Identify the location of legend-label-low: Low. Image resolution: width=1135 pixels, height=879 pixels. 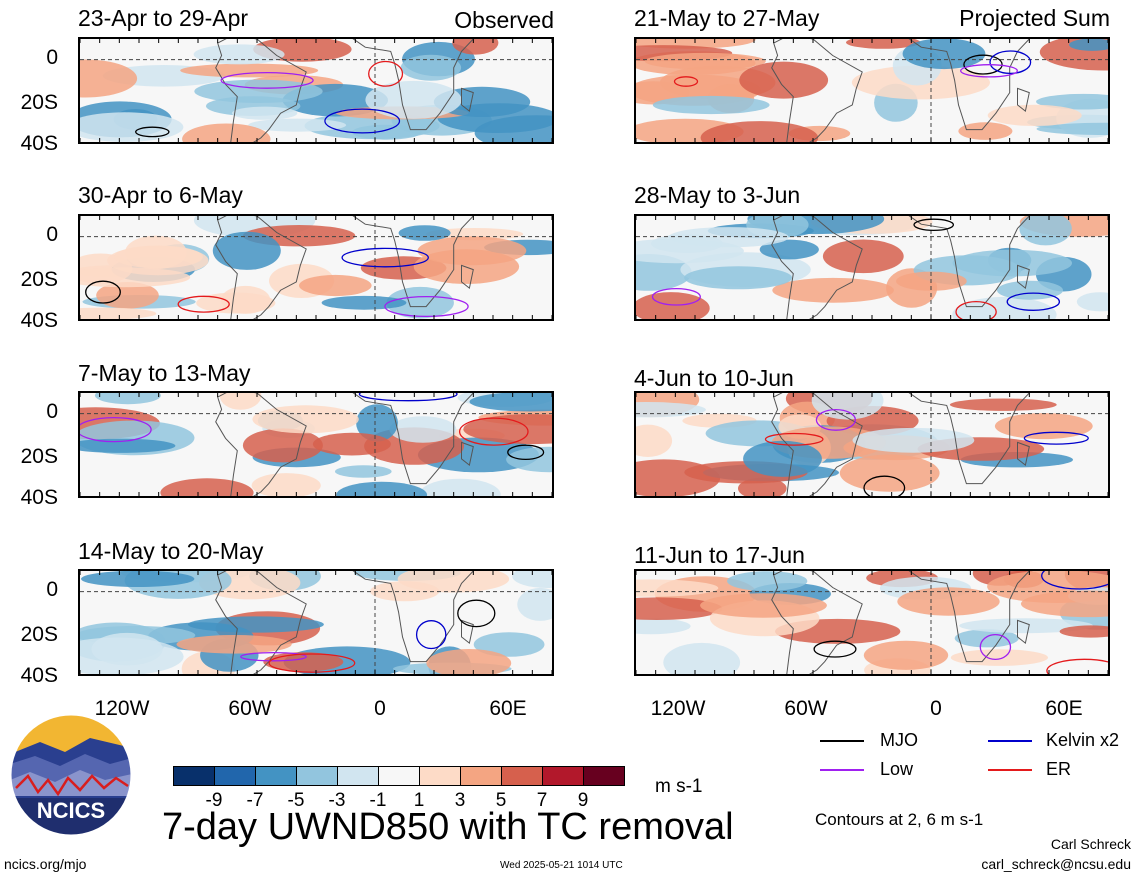
(897, 769).